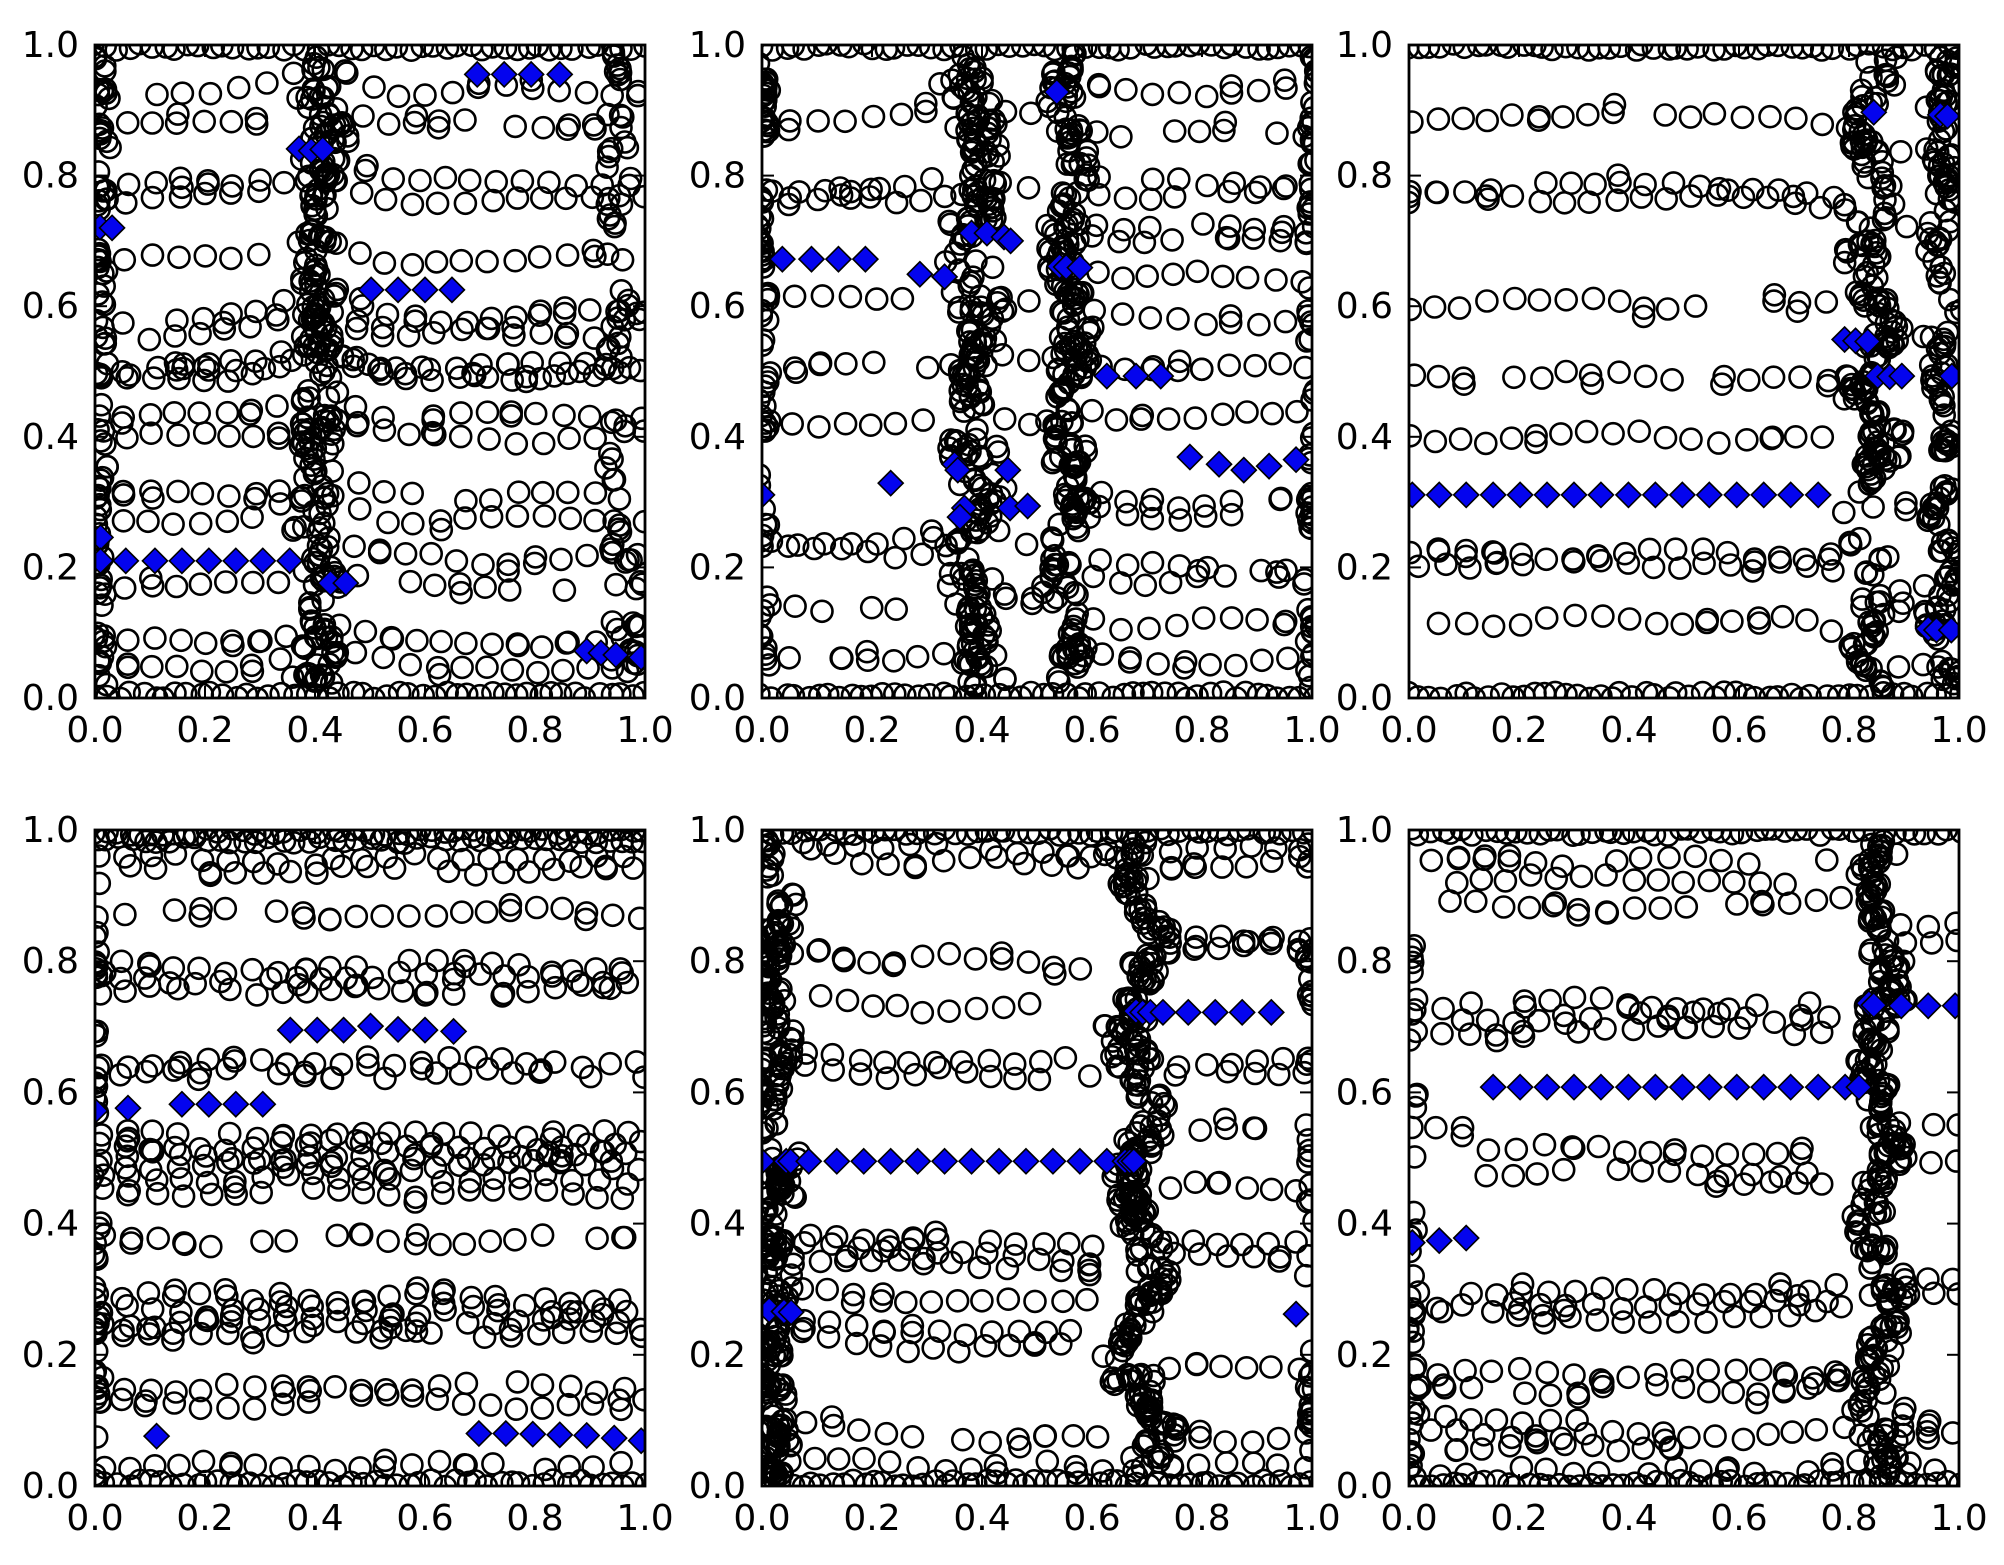 The image size is (2004, 1565). Describe the element at coordinates (1408, 730) in the screenshot. I see `x-tick-label: 0.0` at that location.